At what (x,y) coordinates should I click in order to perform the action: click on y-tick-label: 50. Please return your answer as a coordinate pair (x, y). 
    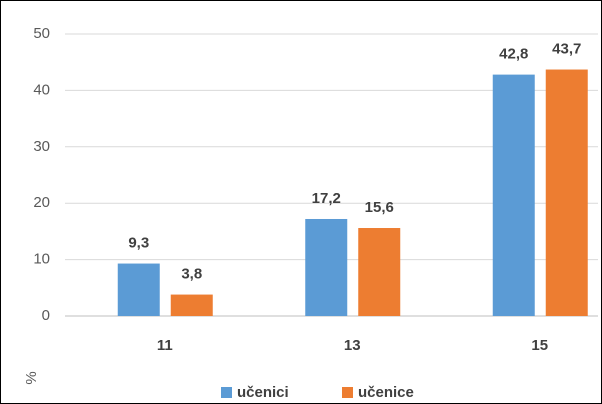
    Looking at the image, I should click on (41, 33).